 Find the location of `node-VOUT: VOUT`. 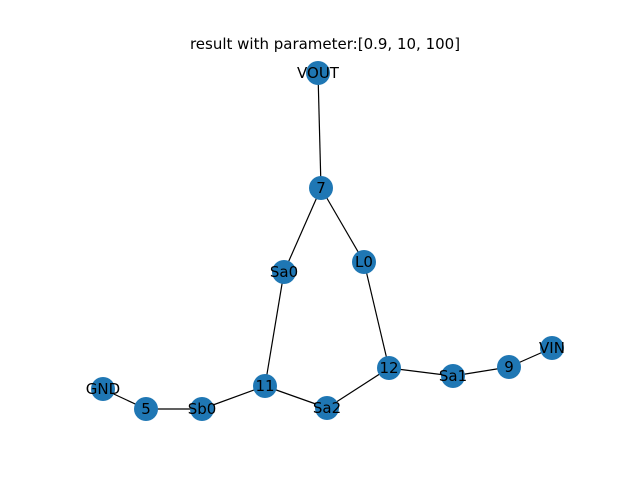

node-VOUT: VOUT is located at coordinates (318, 73).